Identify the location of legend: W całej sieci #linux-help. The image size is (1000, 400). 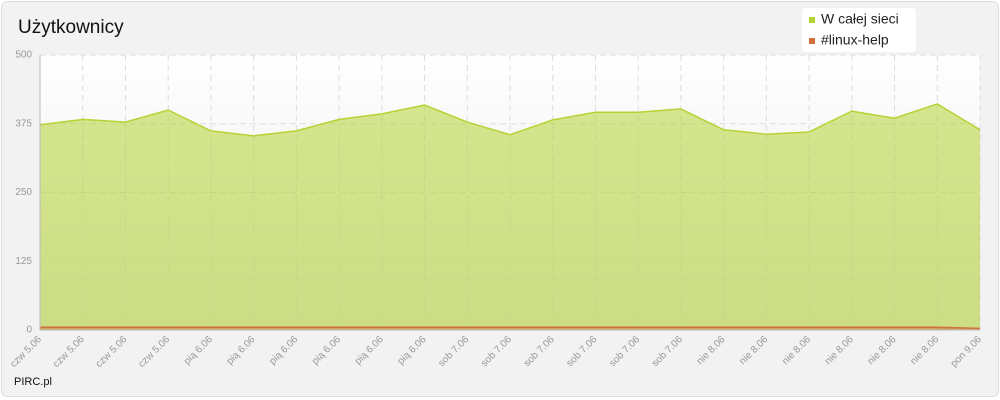
(859, 30).